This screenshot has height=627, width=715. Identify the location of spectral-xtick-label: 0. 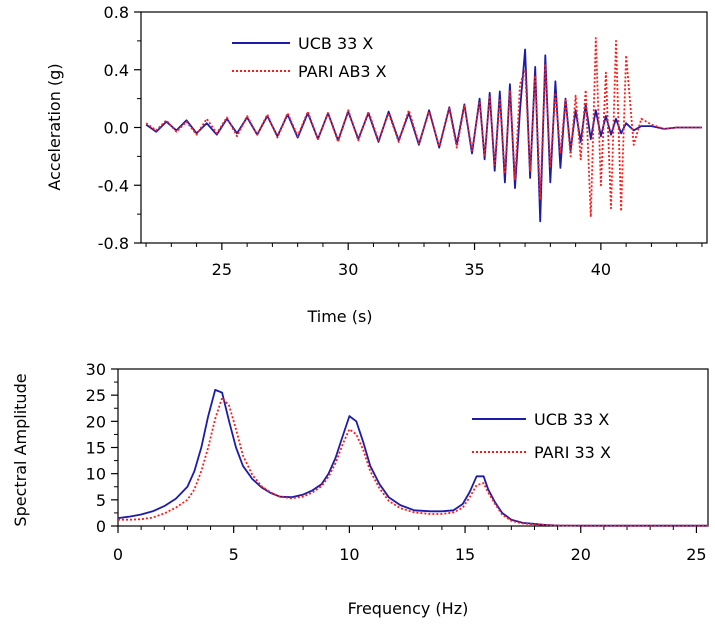
(118, 554).